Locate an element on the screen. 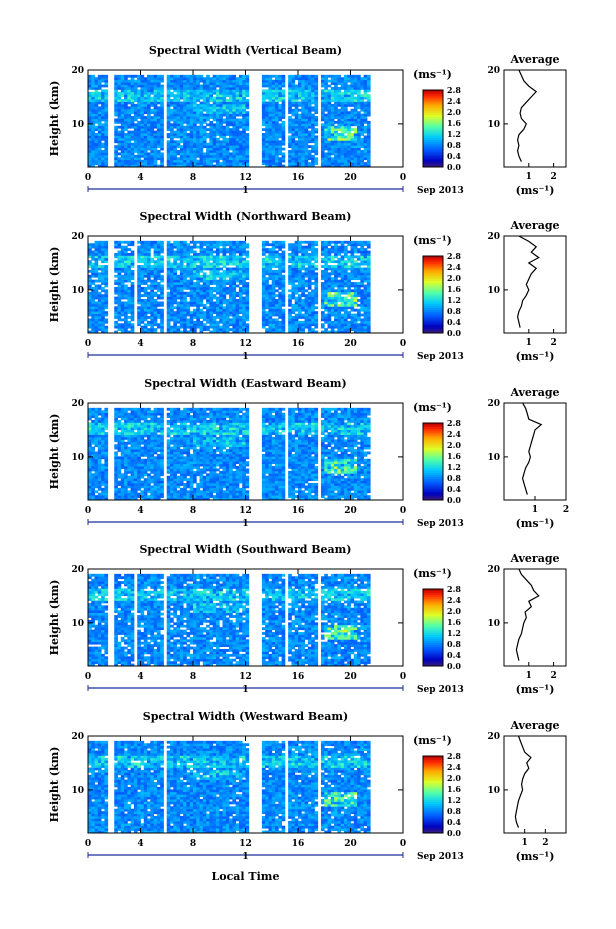 The image size is (616, 929). colorbar-segment is located at coordinates (433, 164).